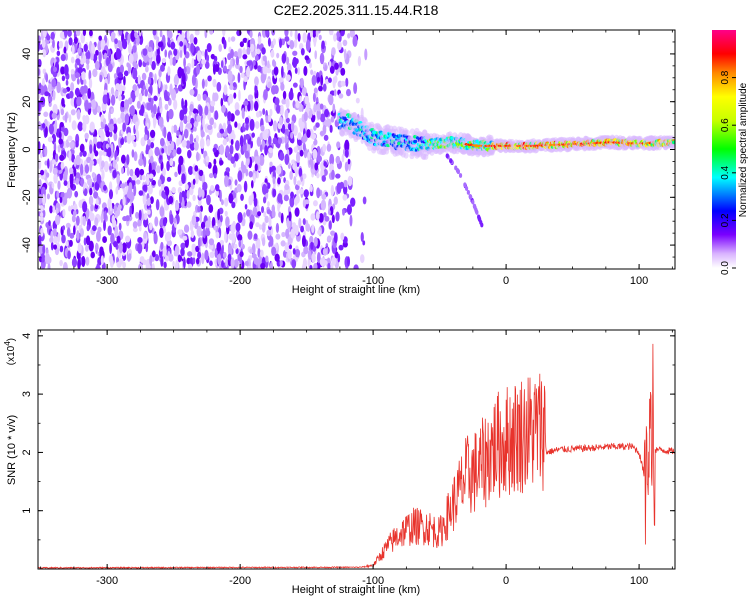 The height and width of the screenshot is (600, 750). What do you see at coordinates (107, 281) in the screenshot?
I see `x-tick-label: -300` at bounding box center [107, 281].